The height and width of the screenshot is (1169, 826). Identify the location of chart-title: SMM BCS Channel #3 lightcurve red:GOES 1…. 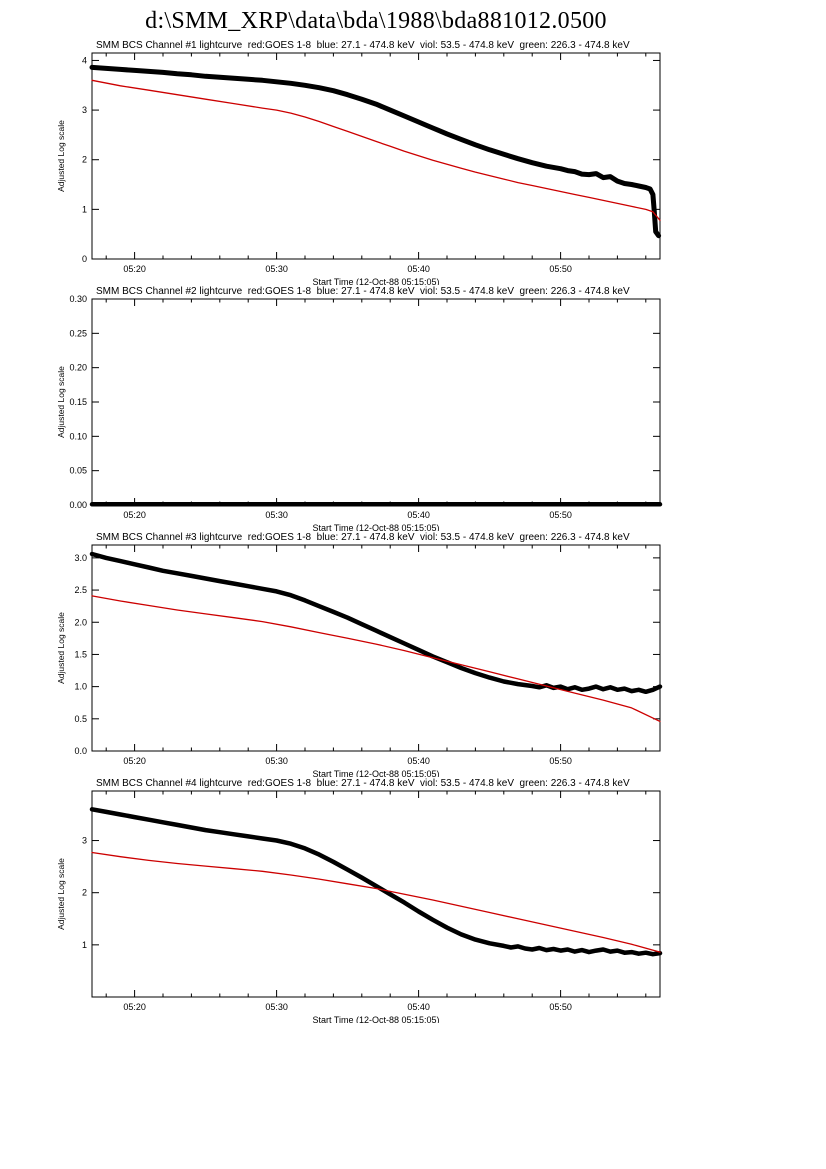
(363, 537).